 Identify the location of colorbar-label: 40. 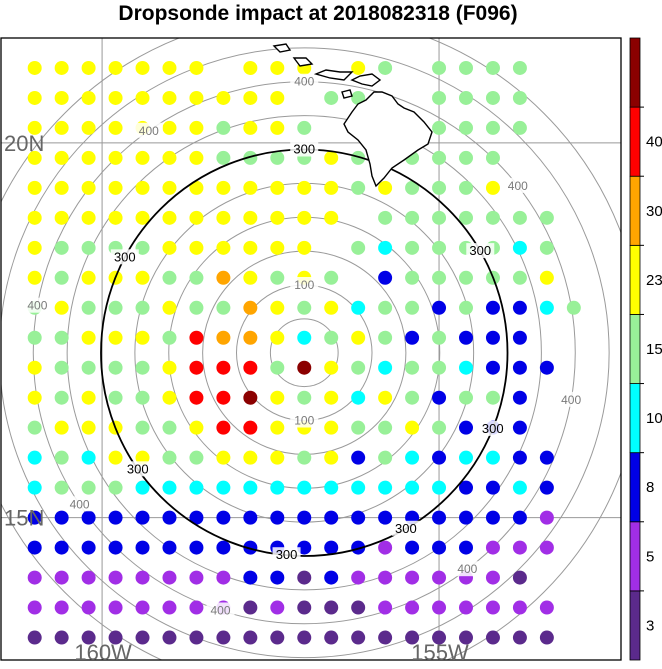
(654, 142).